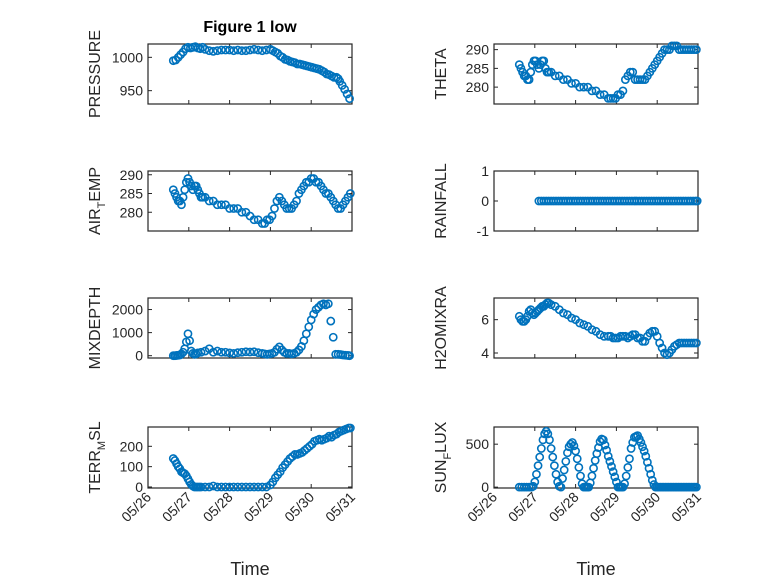 The width and height of the screenshot is (778, 583). I want to click on y-tick-label: 500, so click(478, 444).